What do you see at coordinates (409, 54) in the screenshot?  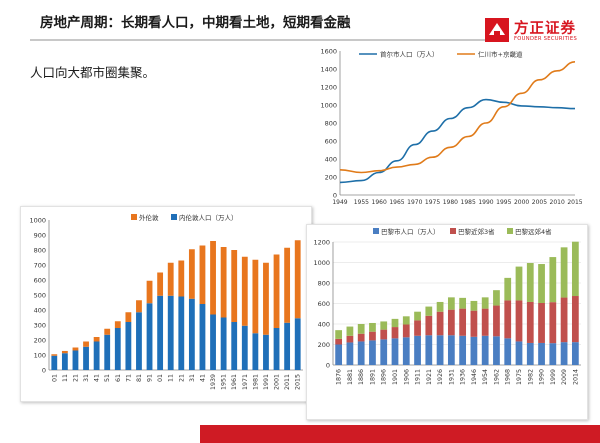 I see `legend-label-0: 首尔市人口（万人）` at bounding box center [409, 54].